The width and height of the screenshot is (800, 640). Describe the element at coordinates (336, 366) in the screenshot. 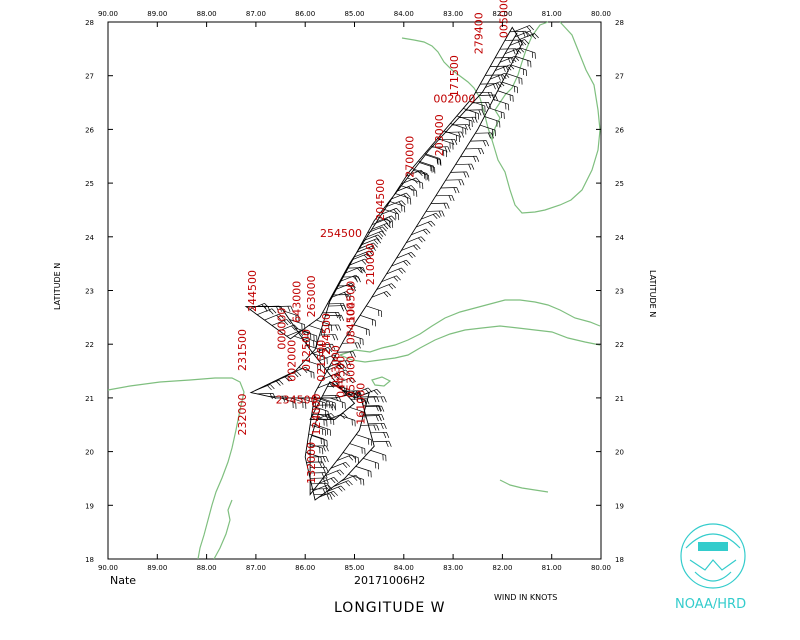

I see `observation-time-label: 033000` at that location.